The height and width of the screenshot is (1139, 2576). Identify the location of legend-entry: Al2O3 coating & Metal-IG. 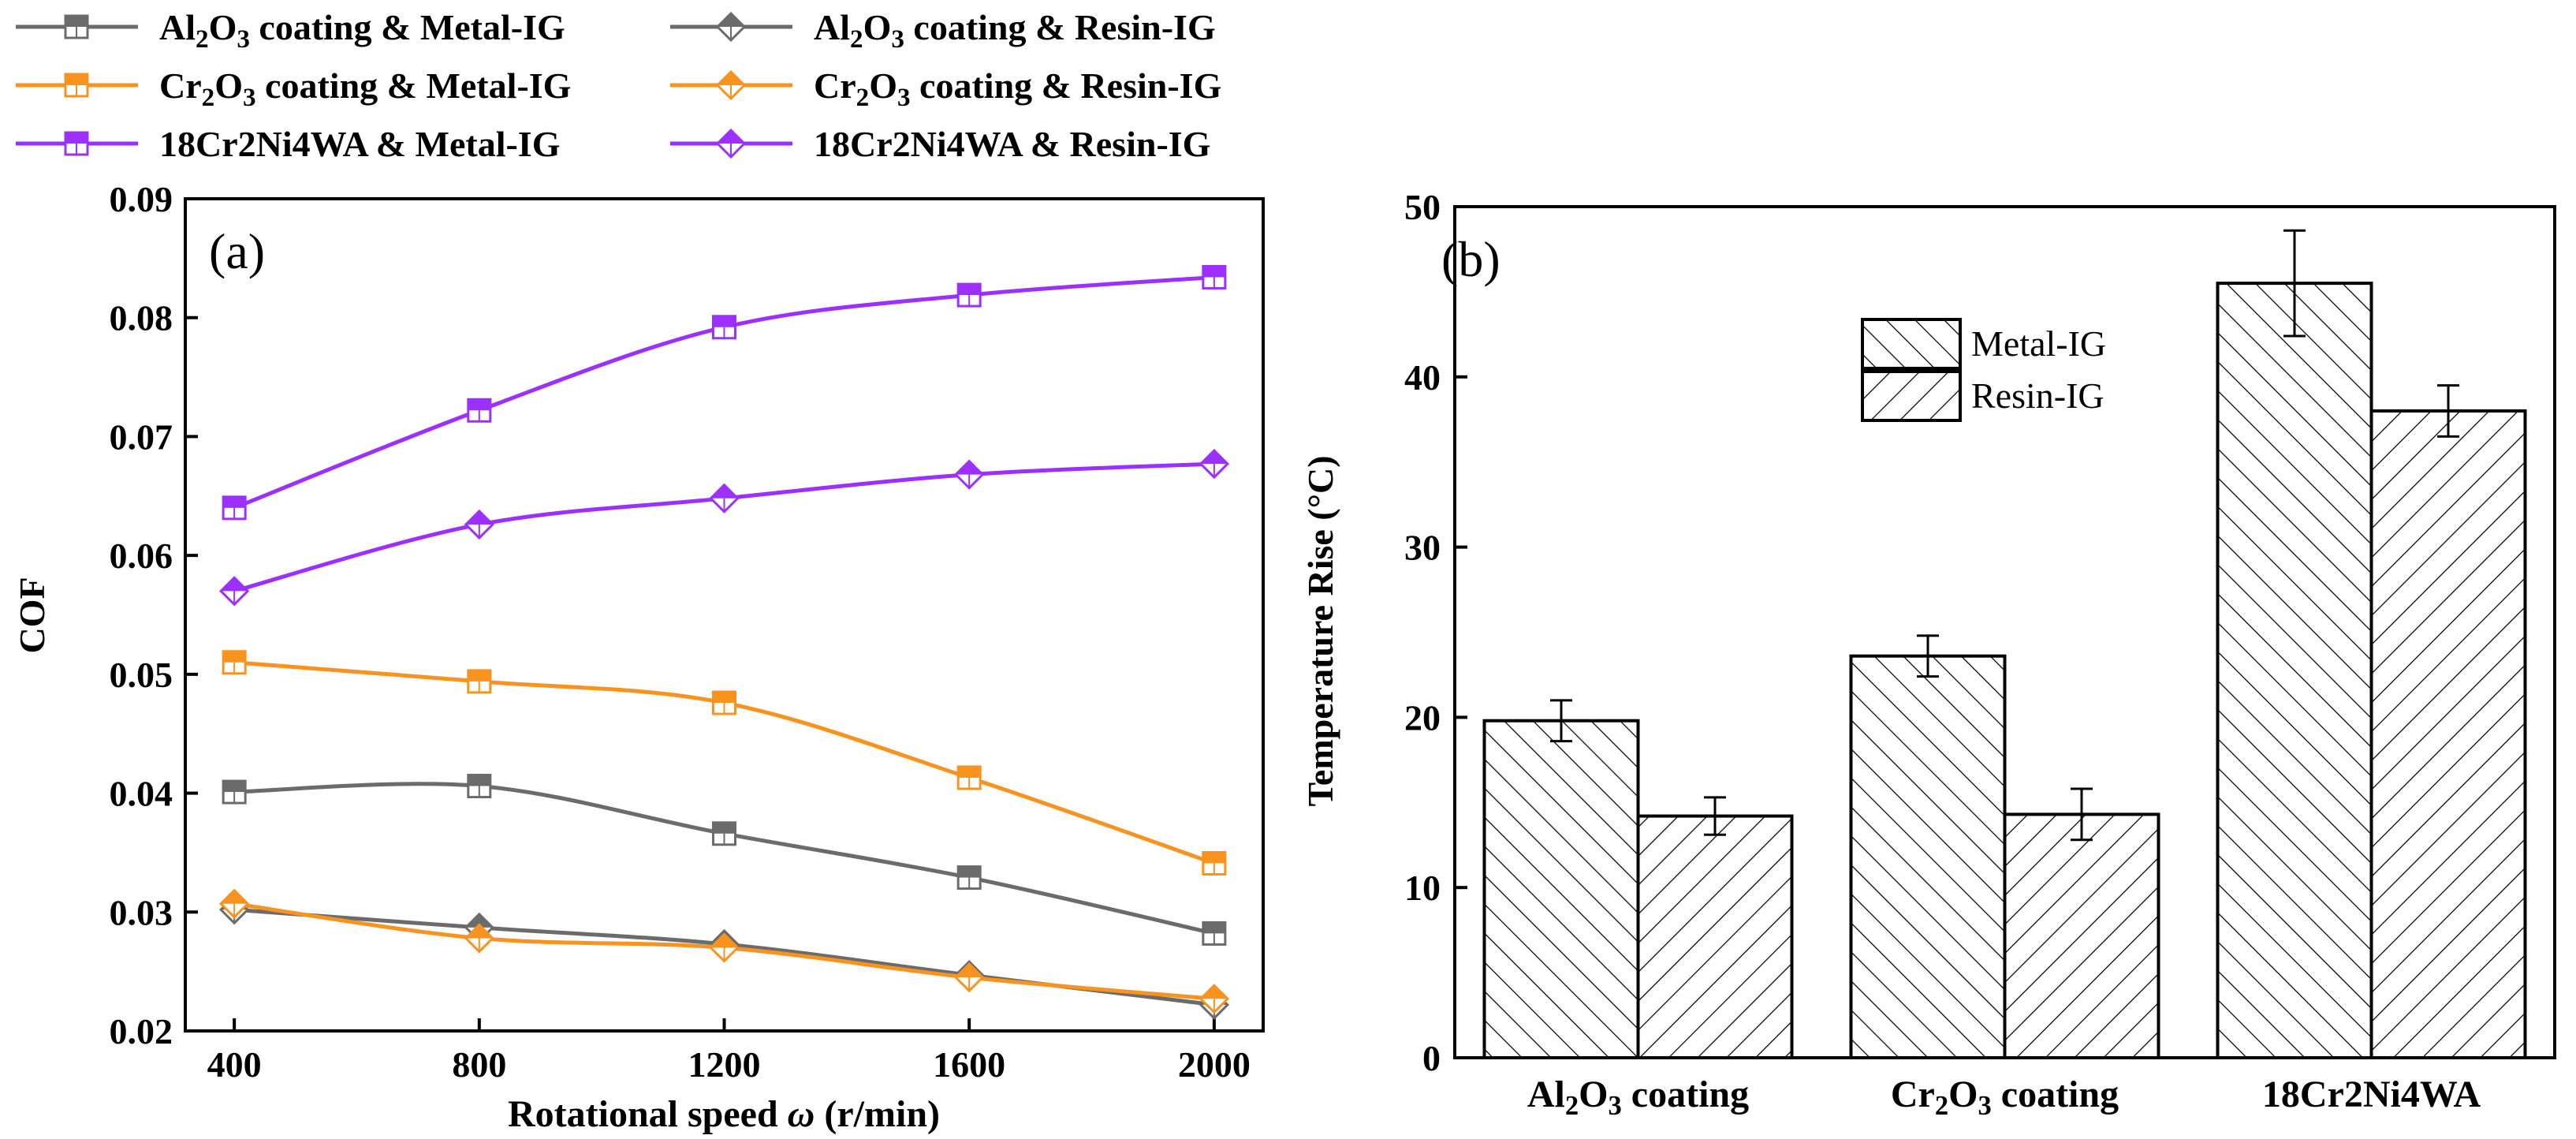
(290, 30).